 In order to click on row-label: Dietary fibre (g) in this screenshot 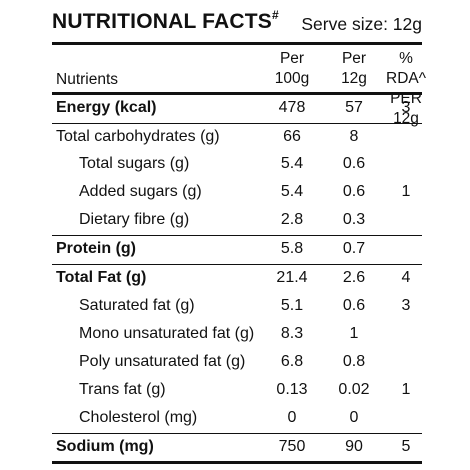, I will do `click(134, 219)`.